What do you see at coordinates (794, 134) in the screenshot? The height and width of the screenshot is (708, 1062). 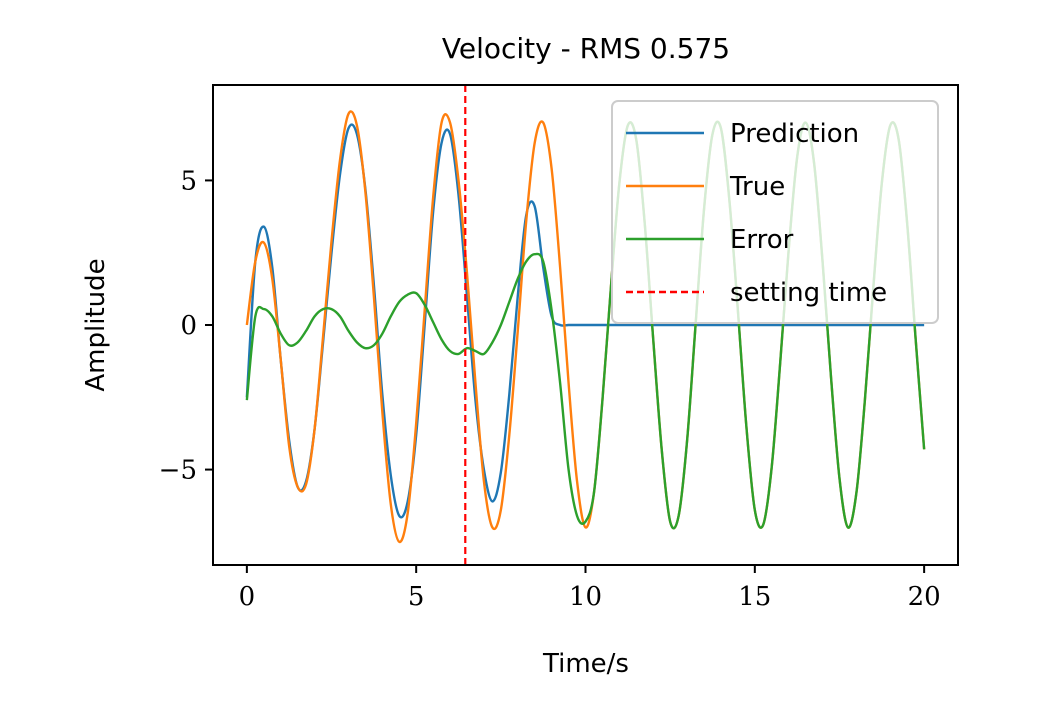 I see `legend-label: Prediction` at bounding box center [794, 134].